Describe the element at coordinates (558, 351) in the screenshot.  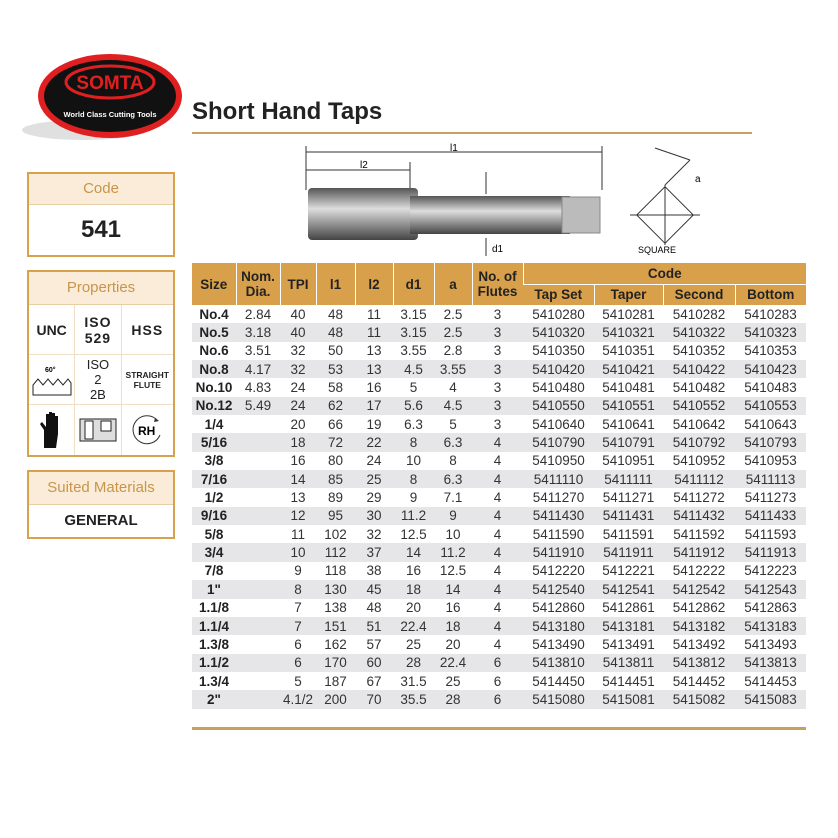
I see `table-cell: 5410350` at that location.